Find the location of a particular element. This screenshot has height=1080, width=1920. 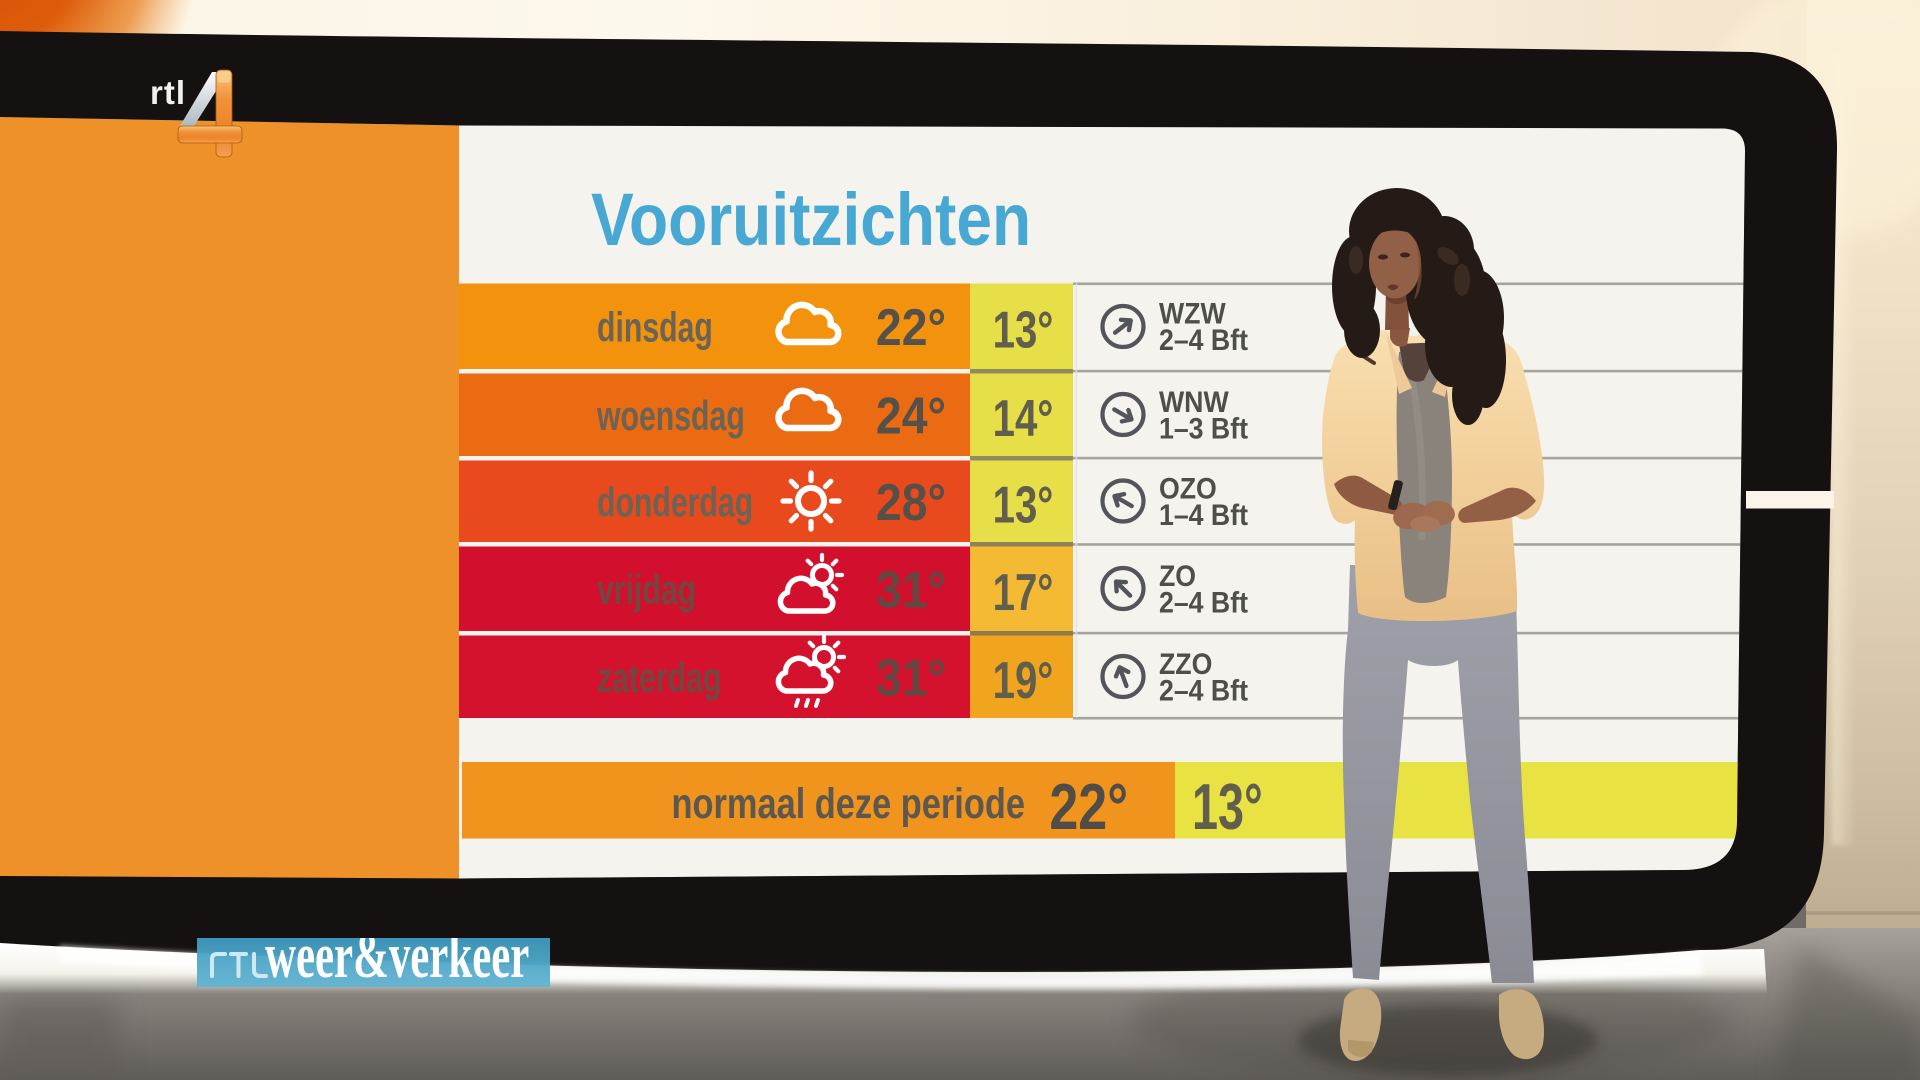

svg-text: zaterdag is located at coordinates (659, 677).